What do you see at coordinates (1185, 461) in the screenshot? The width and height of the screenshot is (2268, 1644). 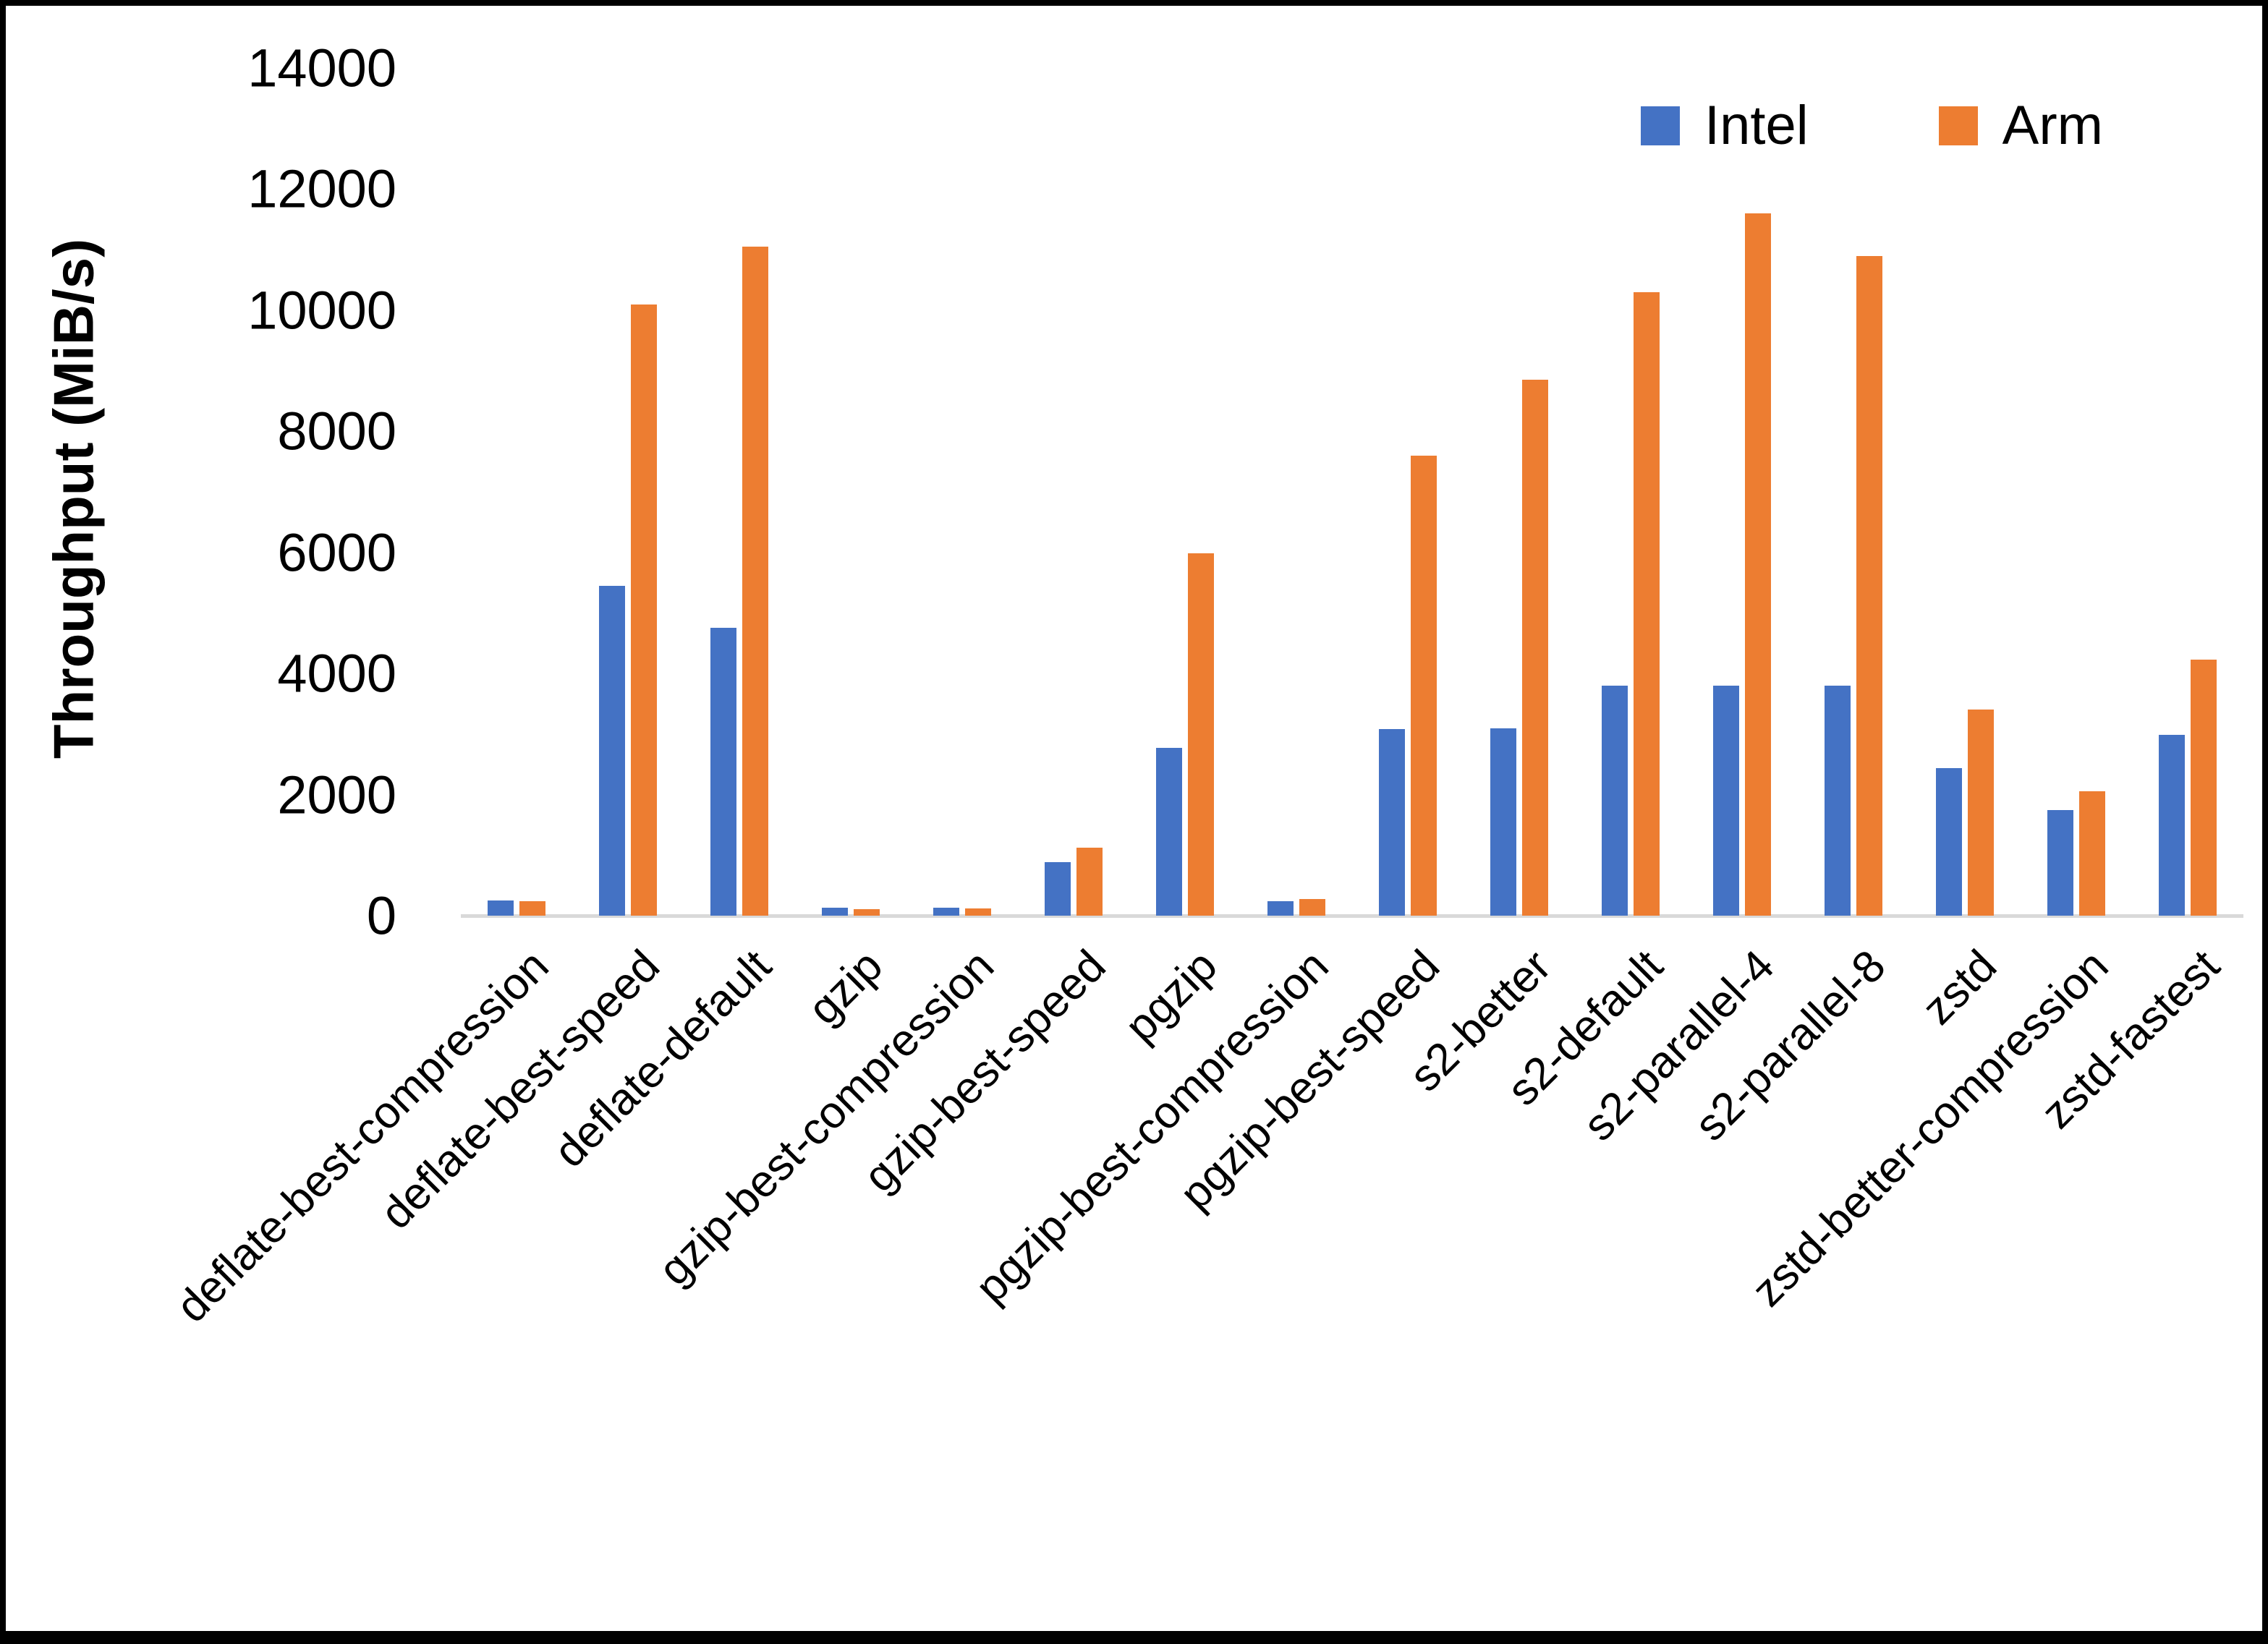 I see `bar-group-pgzip` at bounding box center [1185, 461].